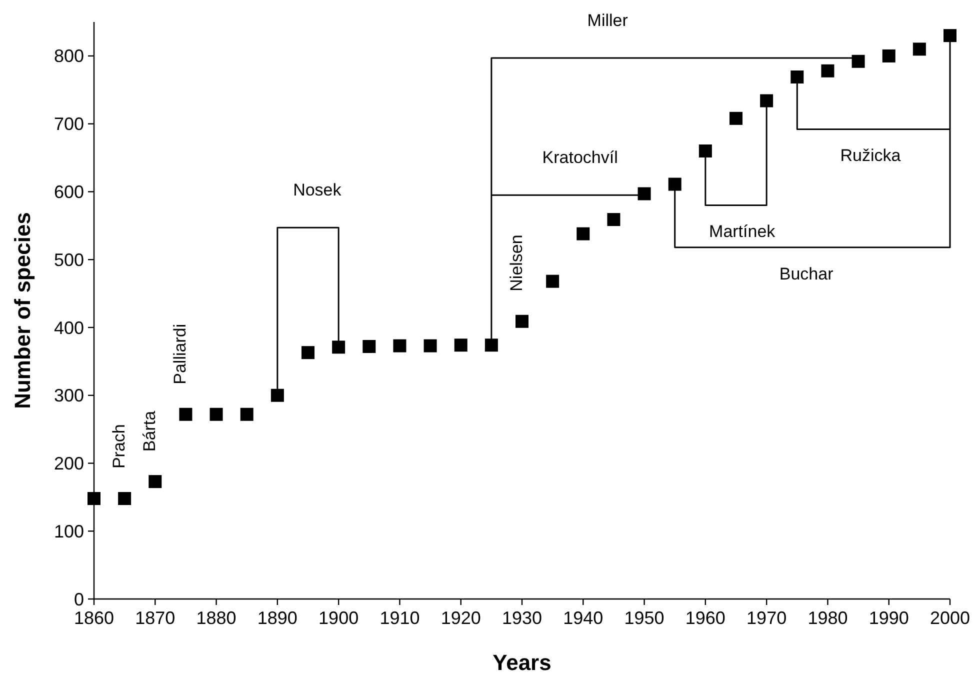 The width and height of the screenshot is (977, 674). Describe the element at coordinates (522, 662) in the screenshot. I see `x-axis-title: Years` at that location.